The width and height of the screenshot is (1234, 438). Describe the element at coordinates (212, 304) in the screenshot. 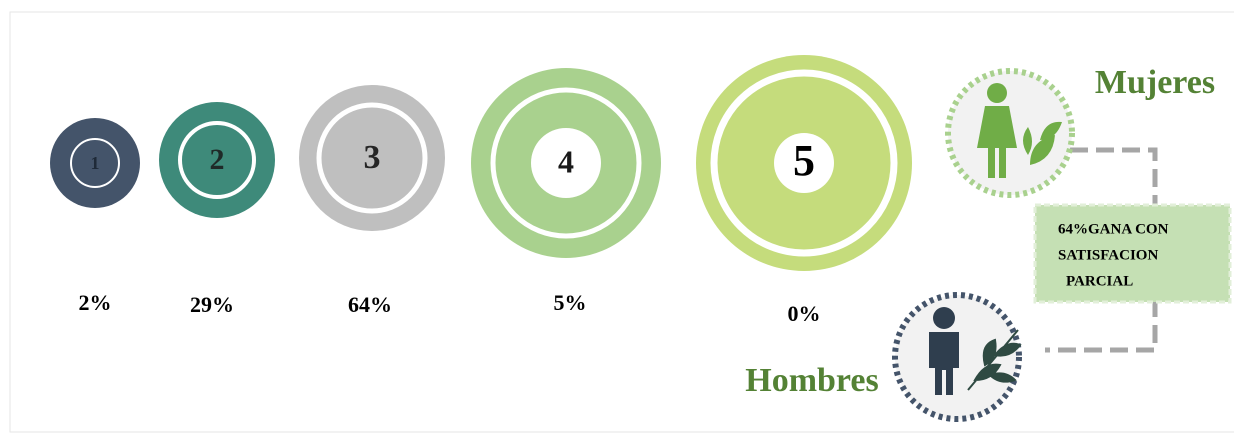

I see `percent-label: 29%` at that location.